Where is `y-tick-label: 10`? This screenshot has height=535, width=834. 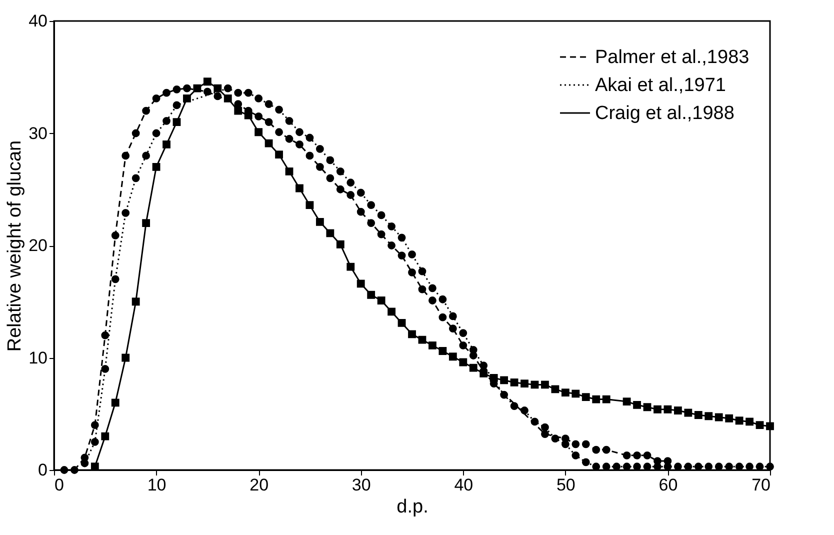 y-tick-label: 10 is located at coordinates (38, 358).